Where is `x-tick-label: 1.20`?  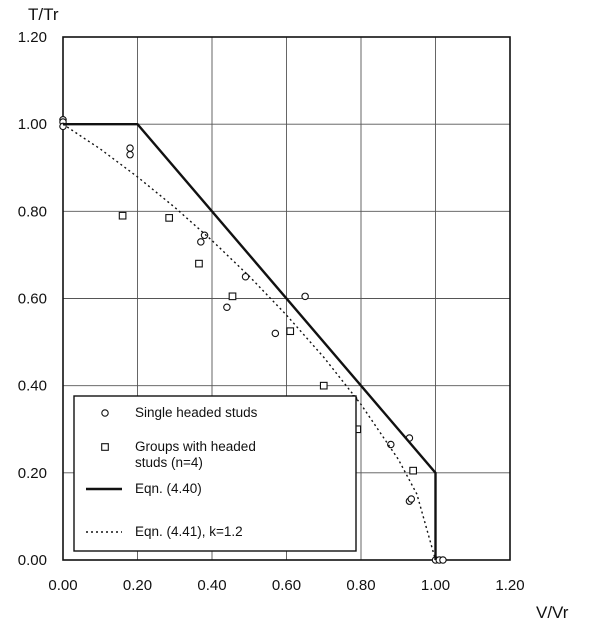
x-tick-label: 1.20 is located at coordinates (509, 585).